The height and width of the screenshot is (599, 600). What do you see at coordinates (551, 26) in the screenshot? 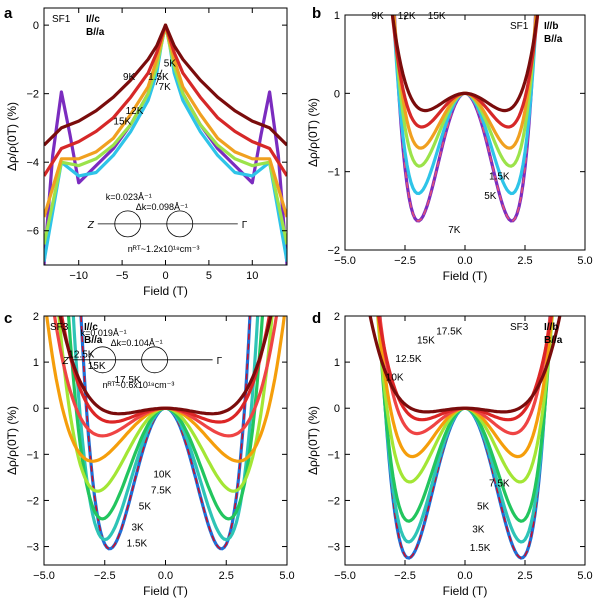
I see `current-direction-label: I//b` at bounding box center [551, 26].